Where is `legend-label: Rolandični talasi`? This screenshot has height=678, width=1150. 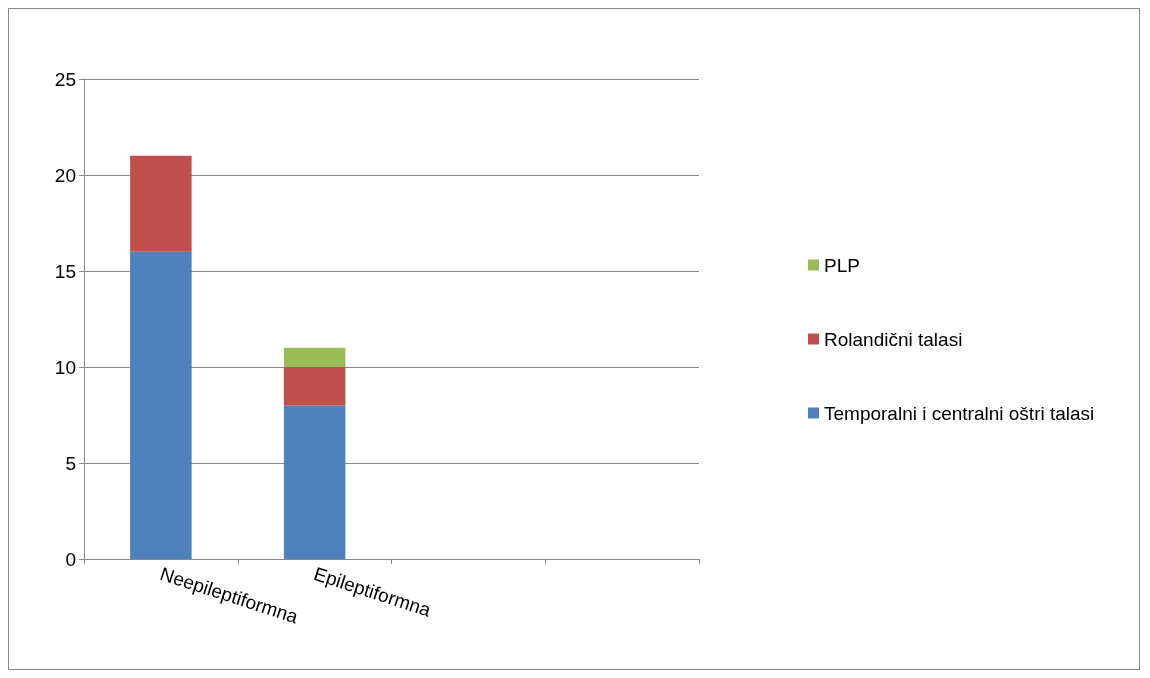 legend-label: Rolandični talasi is located at coordinates (893, 339).